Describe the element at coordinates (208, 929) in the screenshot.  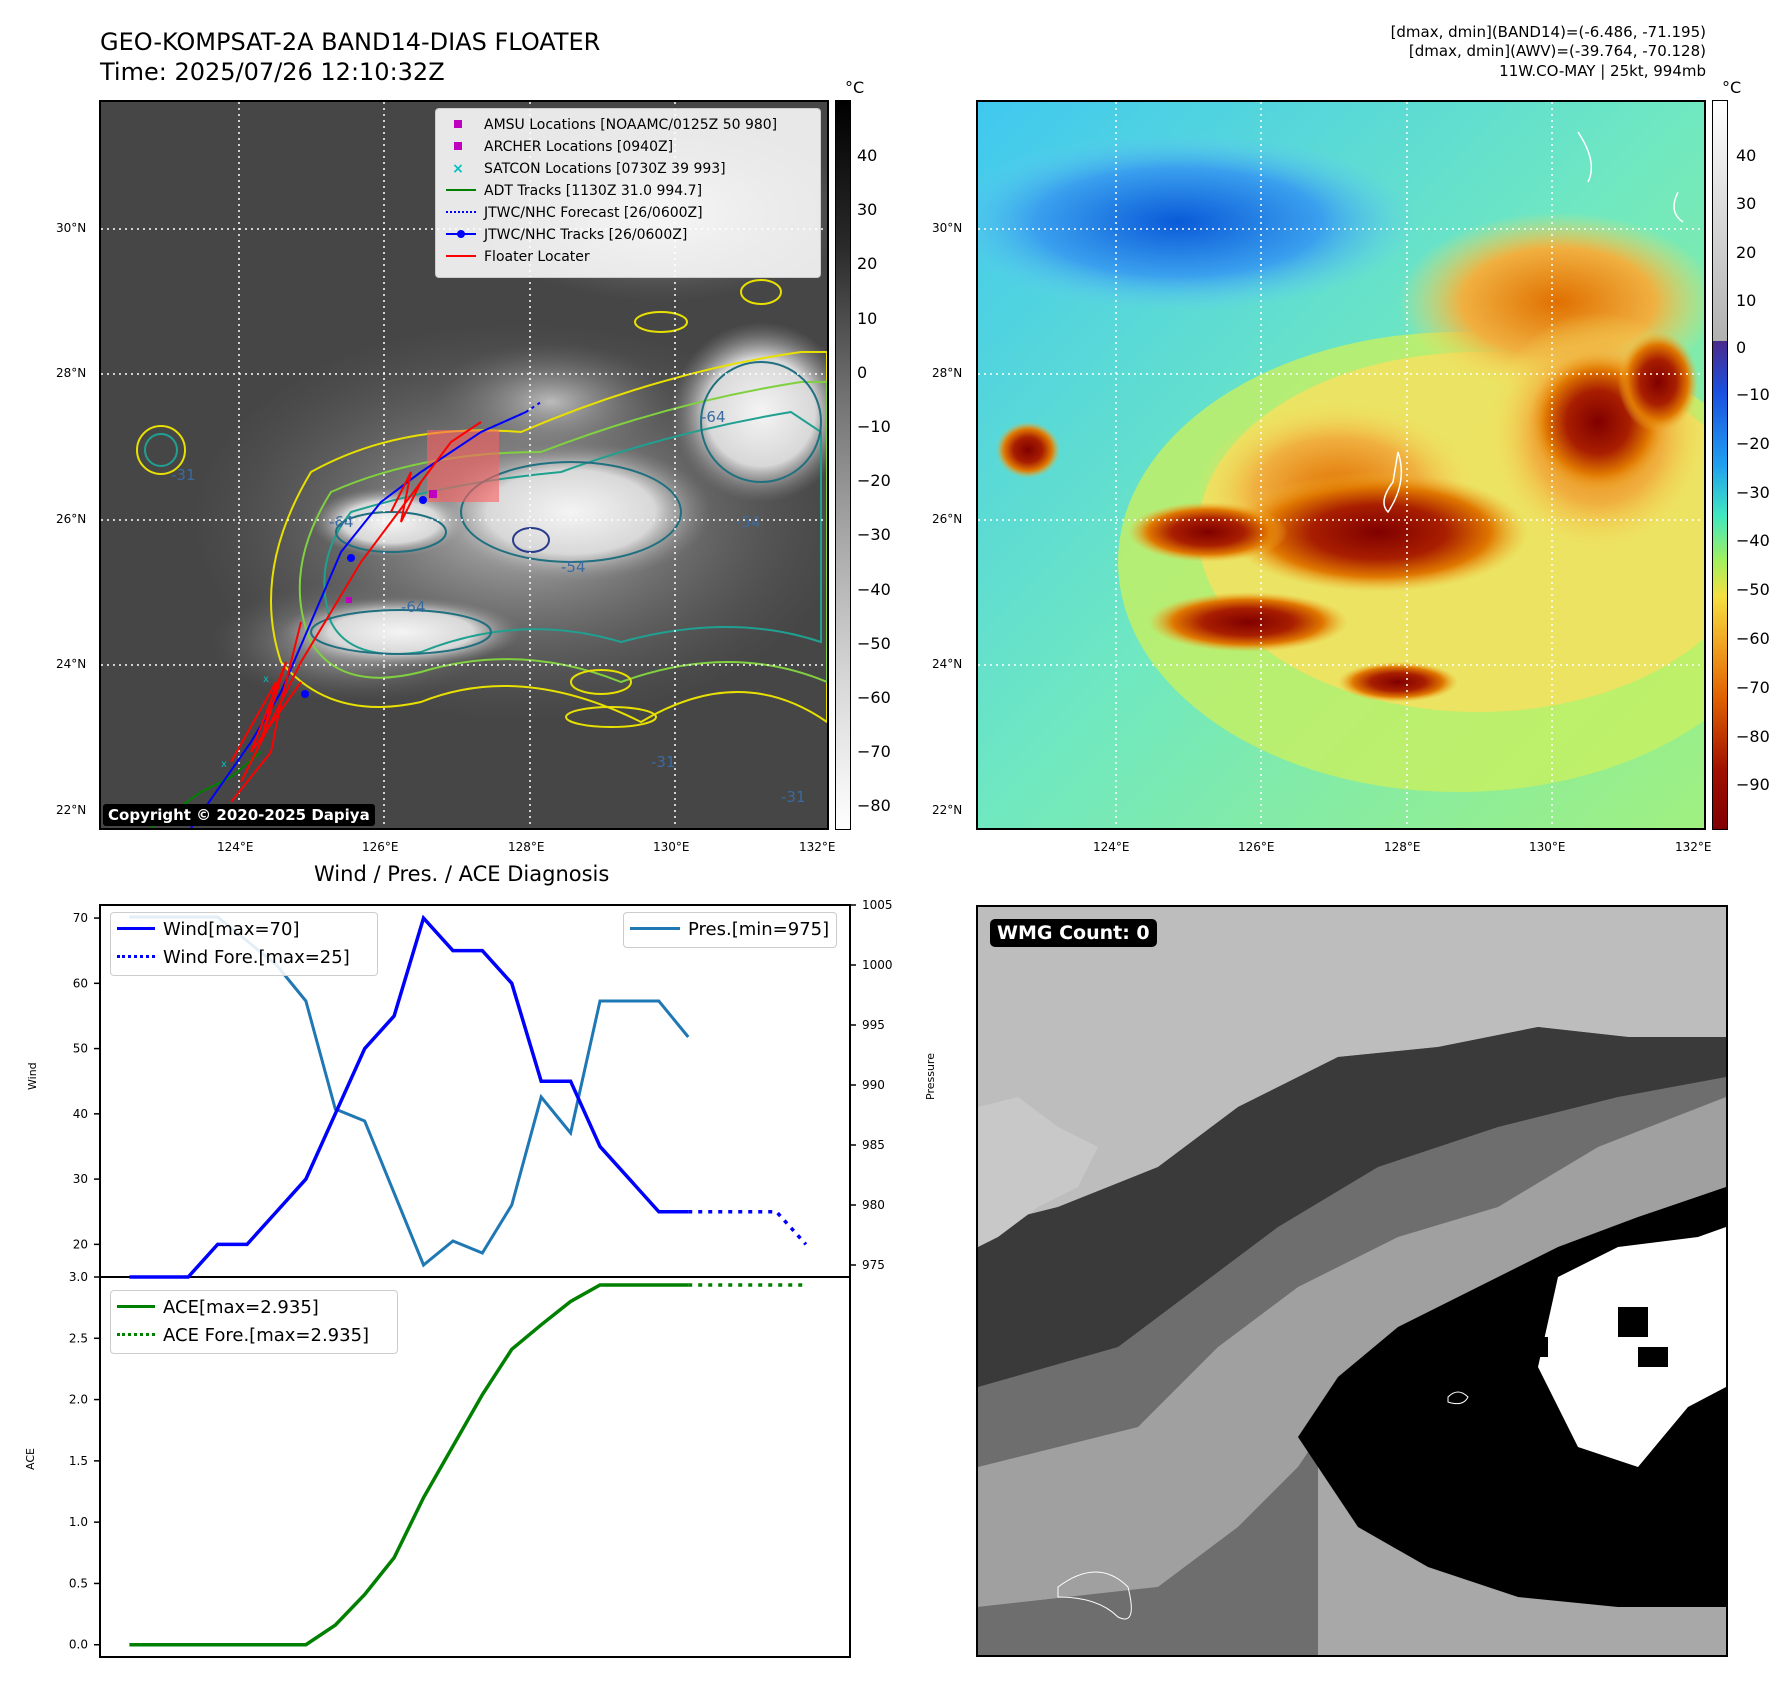
I see `legend-wind: Wind[max=70]` at that location.